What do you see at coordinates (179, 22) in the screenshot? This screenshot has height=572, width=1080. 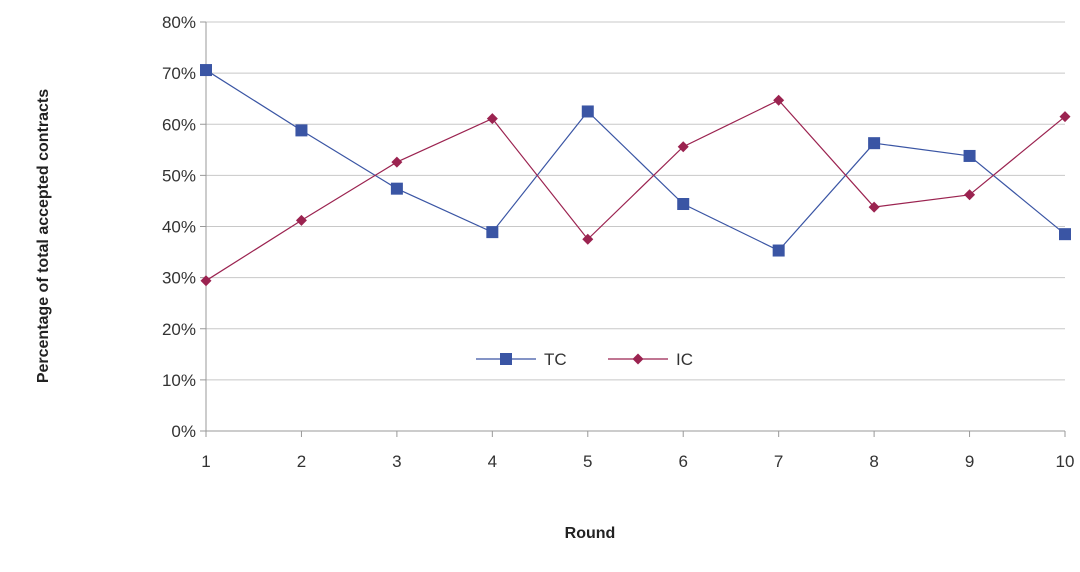 I see `y-tick-label: 80%` at bounding box center [179, 22].